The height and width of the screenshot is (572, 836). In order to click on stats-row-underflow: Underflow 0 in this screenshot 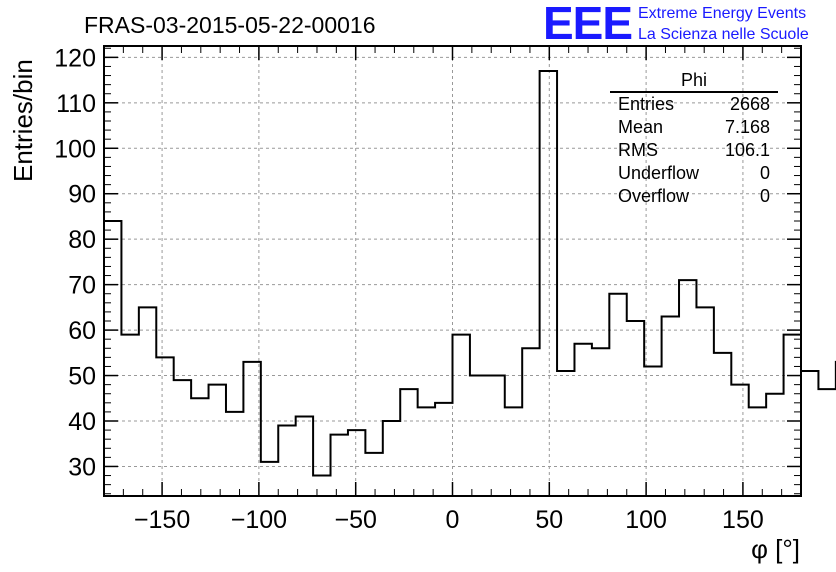, I will do `click(694, 173)`.